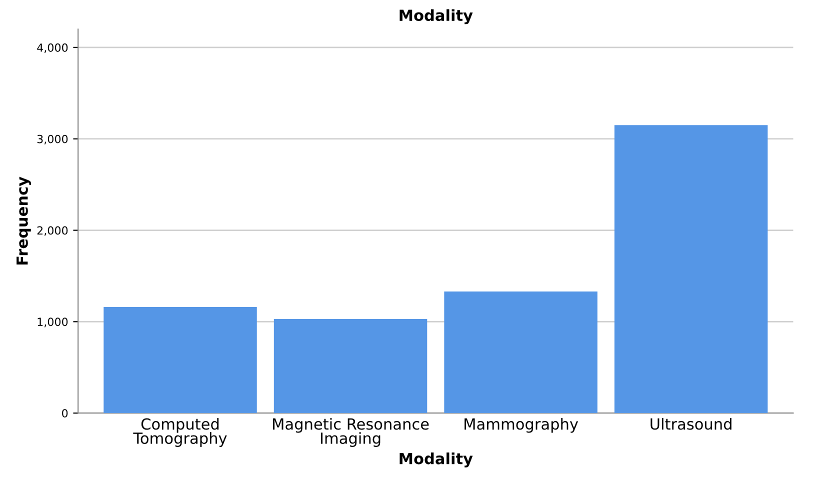  Describe the element at coordinates (52, 231) in the screenshot. I see `y-tick-label: 2,000` at that location.